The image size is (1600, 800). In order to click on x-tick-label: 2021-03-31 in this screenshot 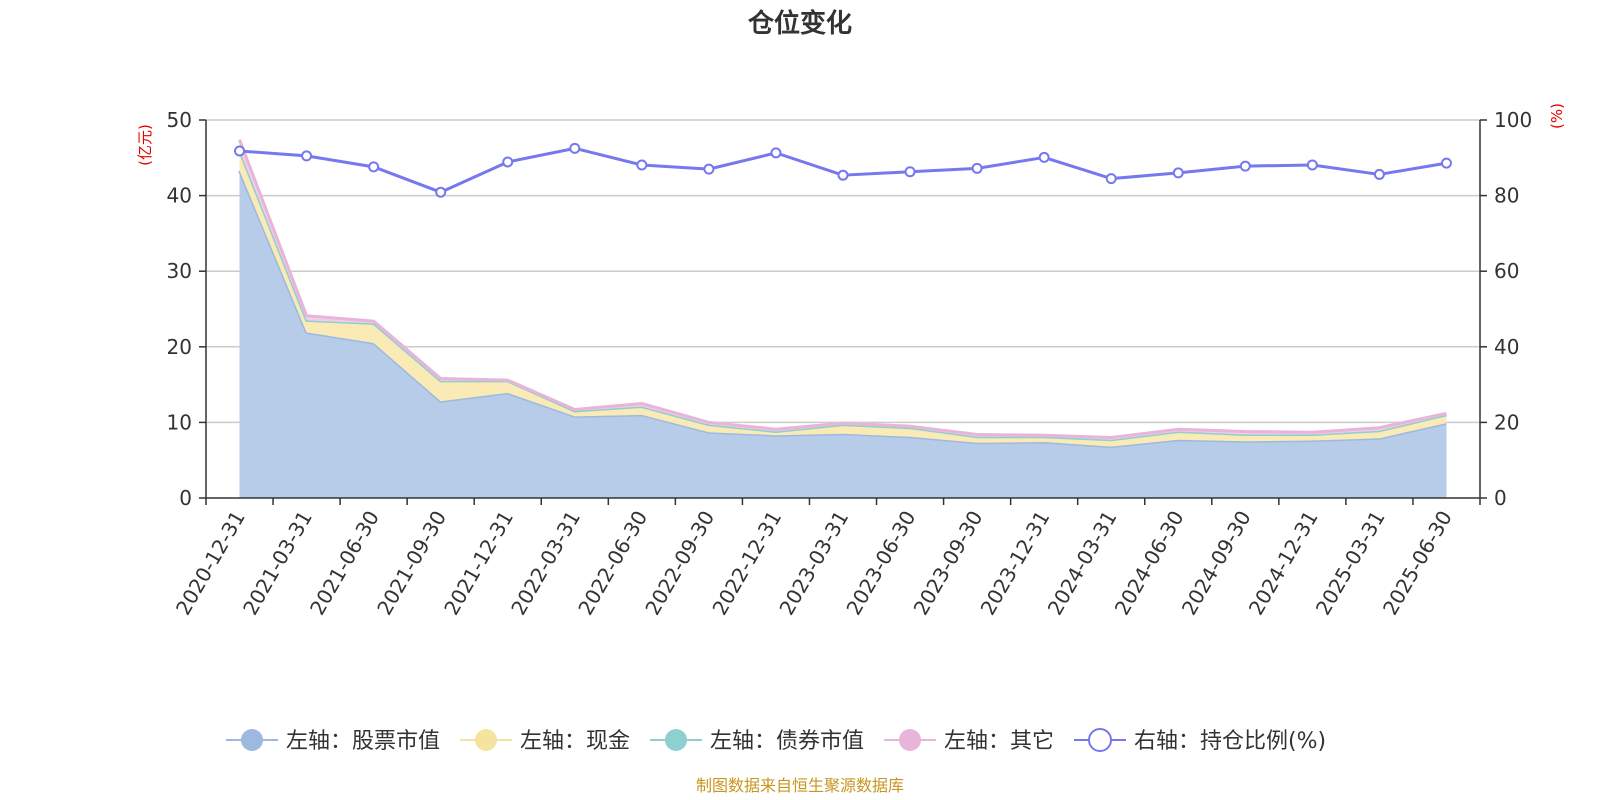, I will do `click(277, 563)`.